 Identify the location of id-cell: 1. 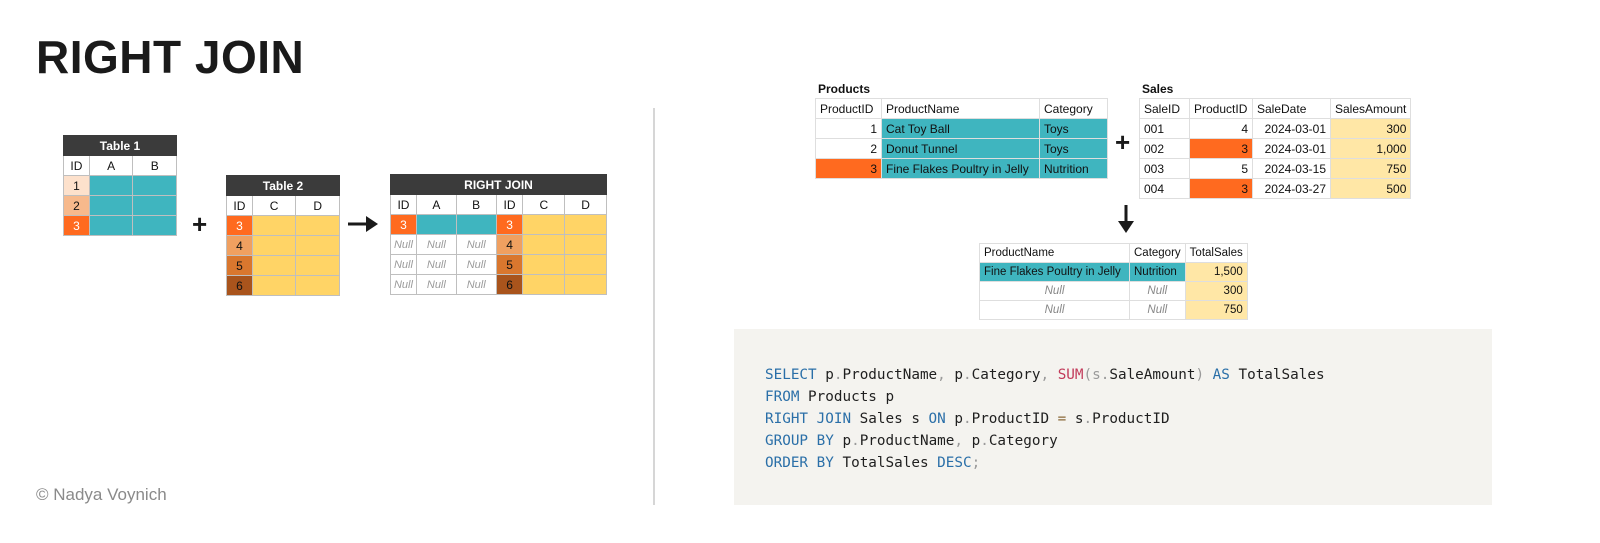
(76, 185).